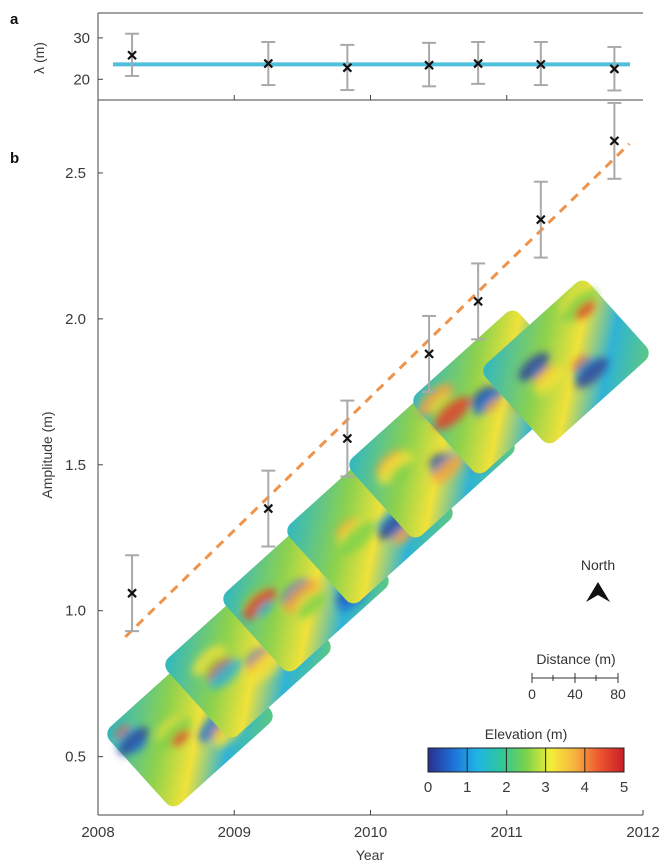 The image size is (665, 865). I want to click on scale-bar-tick-label: 0, so click(532, 694).